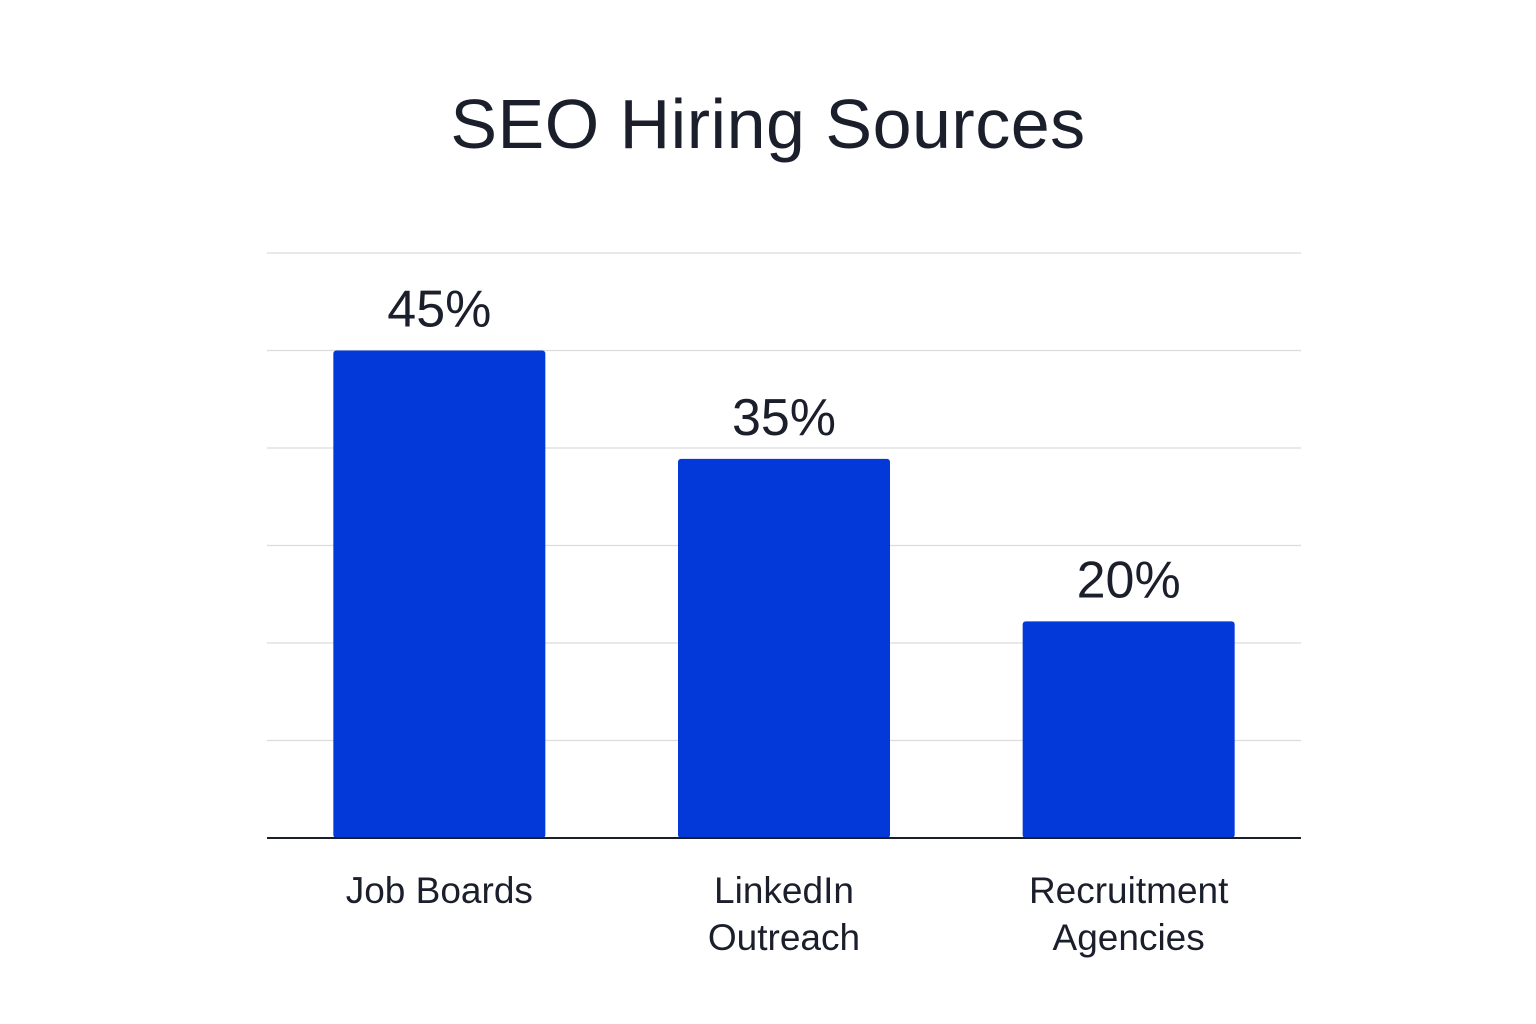 The height and width of the screenshot is (1024, 1536). I want to click on category-label: Agencies, so click(1129, 937).